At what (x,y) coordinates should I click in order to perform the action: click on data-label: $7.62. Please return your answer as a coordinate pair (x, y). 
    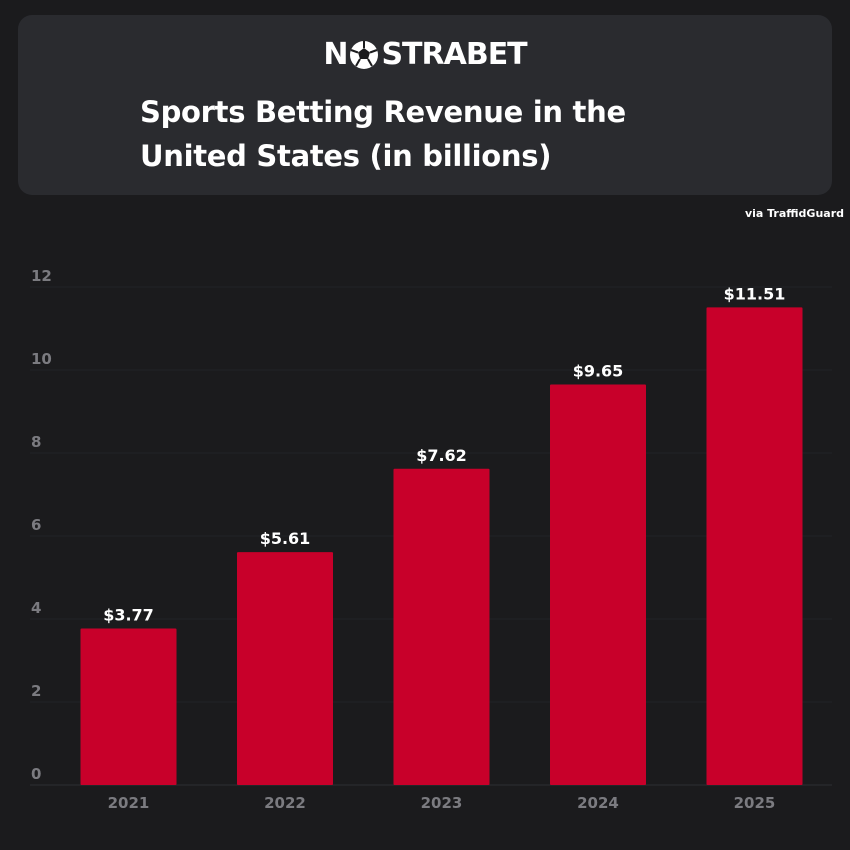
    Looking at the image, I should click on (441, 455).